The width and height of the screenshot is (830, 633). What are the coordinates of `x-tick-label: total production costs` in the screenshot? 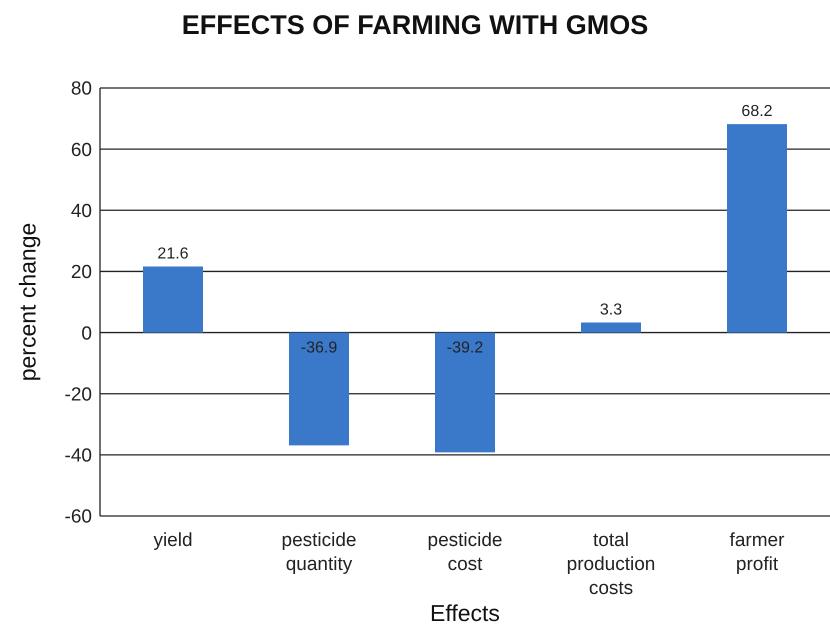 It's located at (611, 564).